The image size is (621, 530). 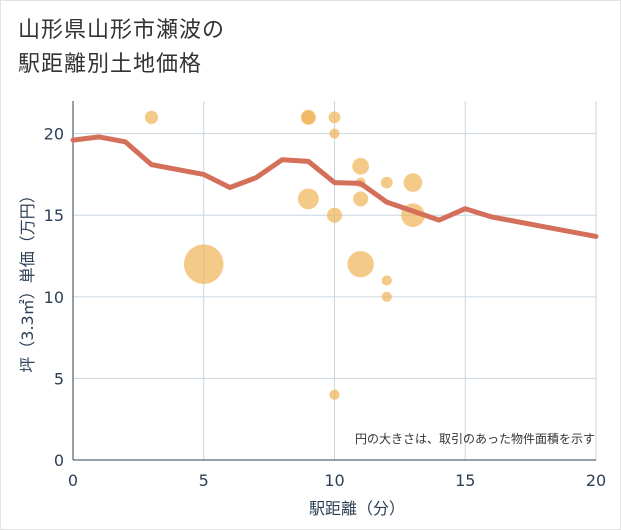 I want to click on x-tick-label: 20, so click(x=596, y=480).